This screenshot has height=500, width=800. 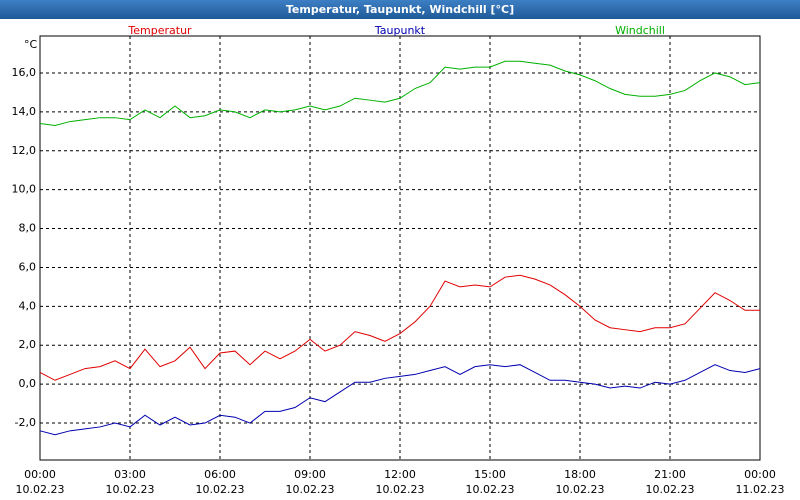 I want to click on y-unit: °C, so click(x=31, y=44).